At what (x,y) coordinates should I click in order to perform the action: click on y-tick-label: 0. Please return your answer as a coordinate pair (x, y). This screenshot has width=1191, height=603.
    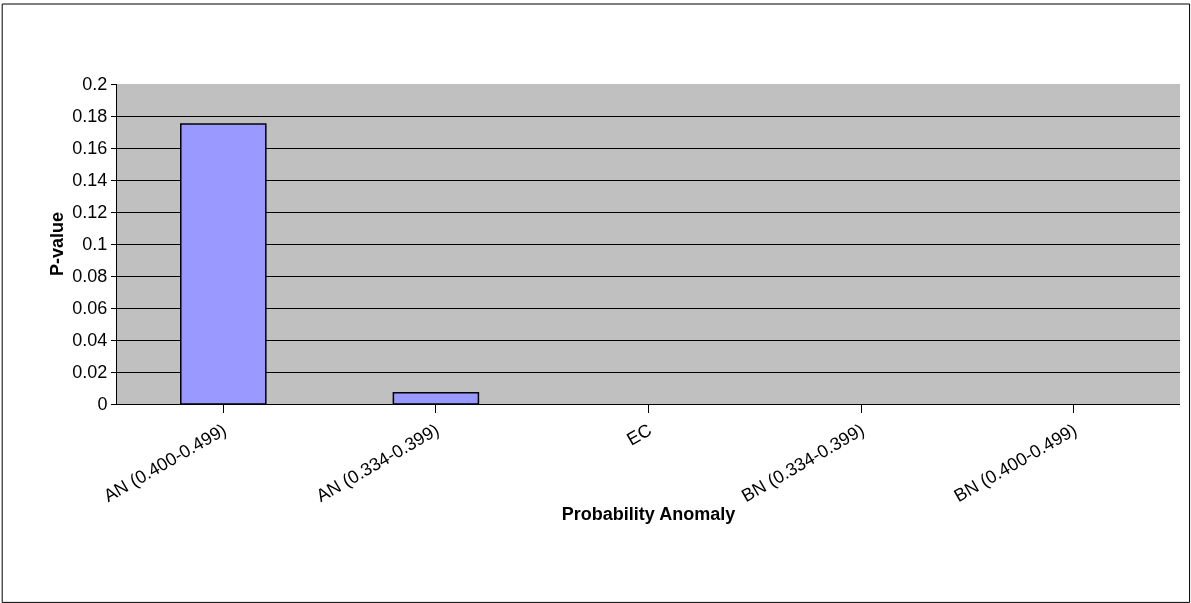
    Looking at the image, I should click on (102, 404).